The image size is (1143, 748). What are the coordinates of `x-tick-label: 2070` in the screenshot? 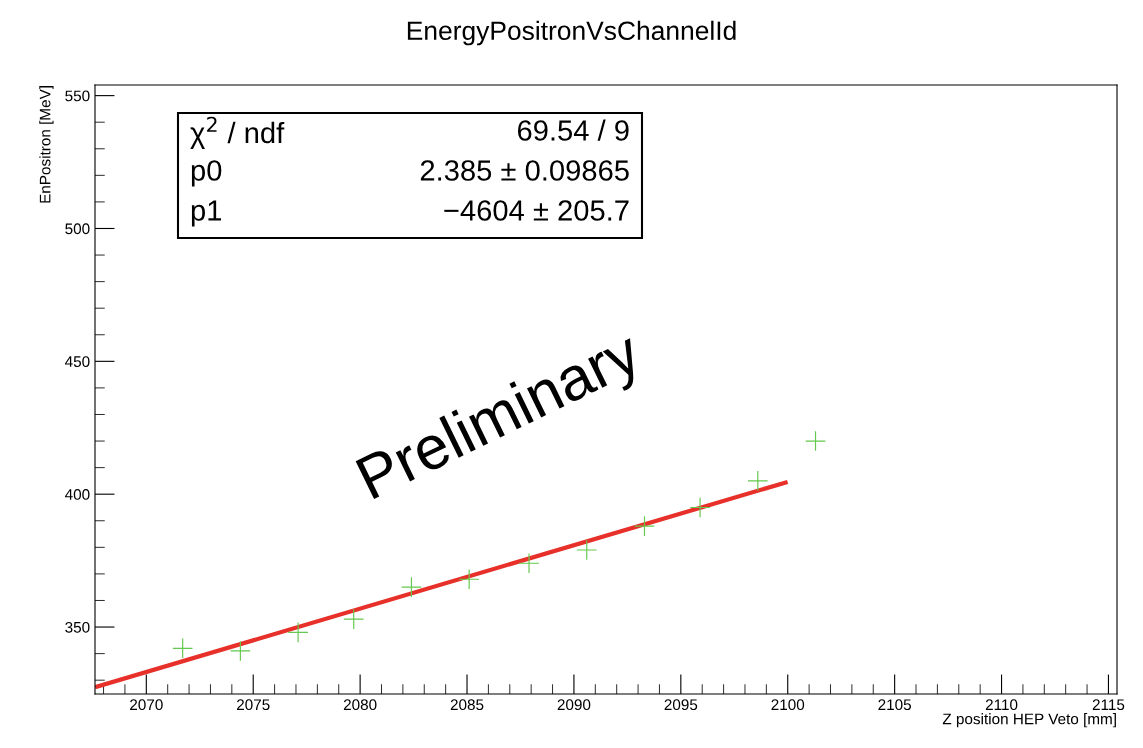 It's located at (146, 705).